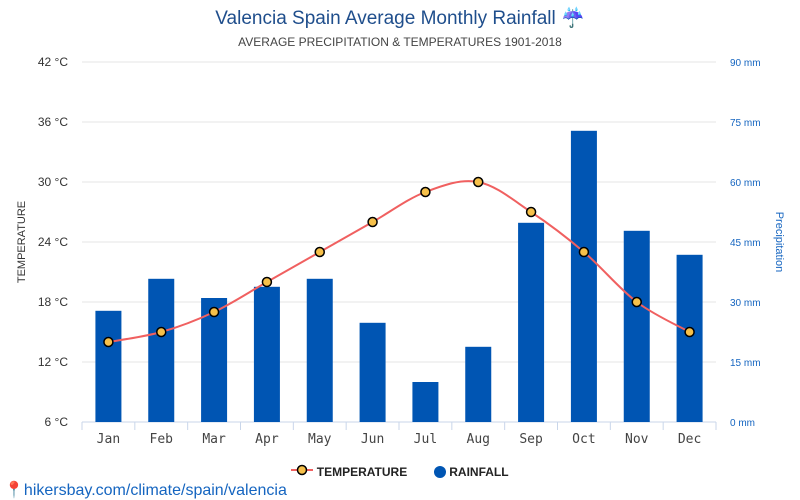 The image size is (800, 500). Describe the element at coordinates (53, 362) in the screenshot. I see `y-left-tick: 12 °C` at that location.